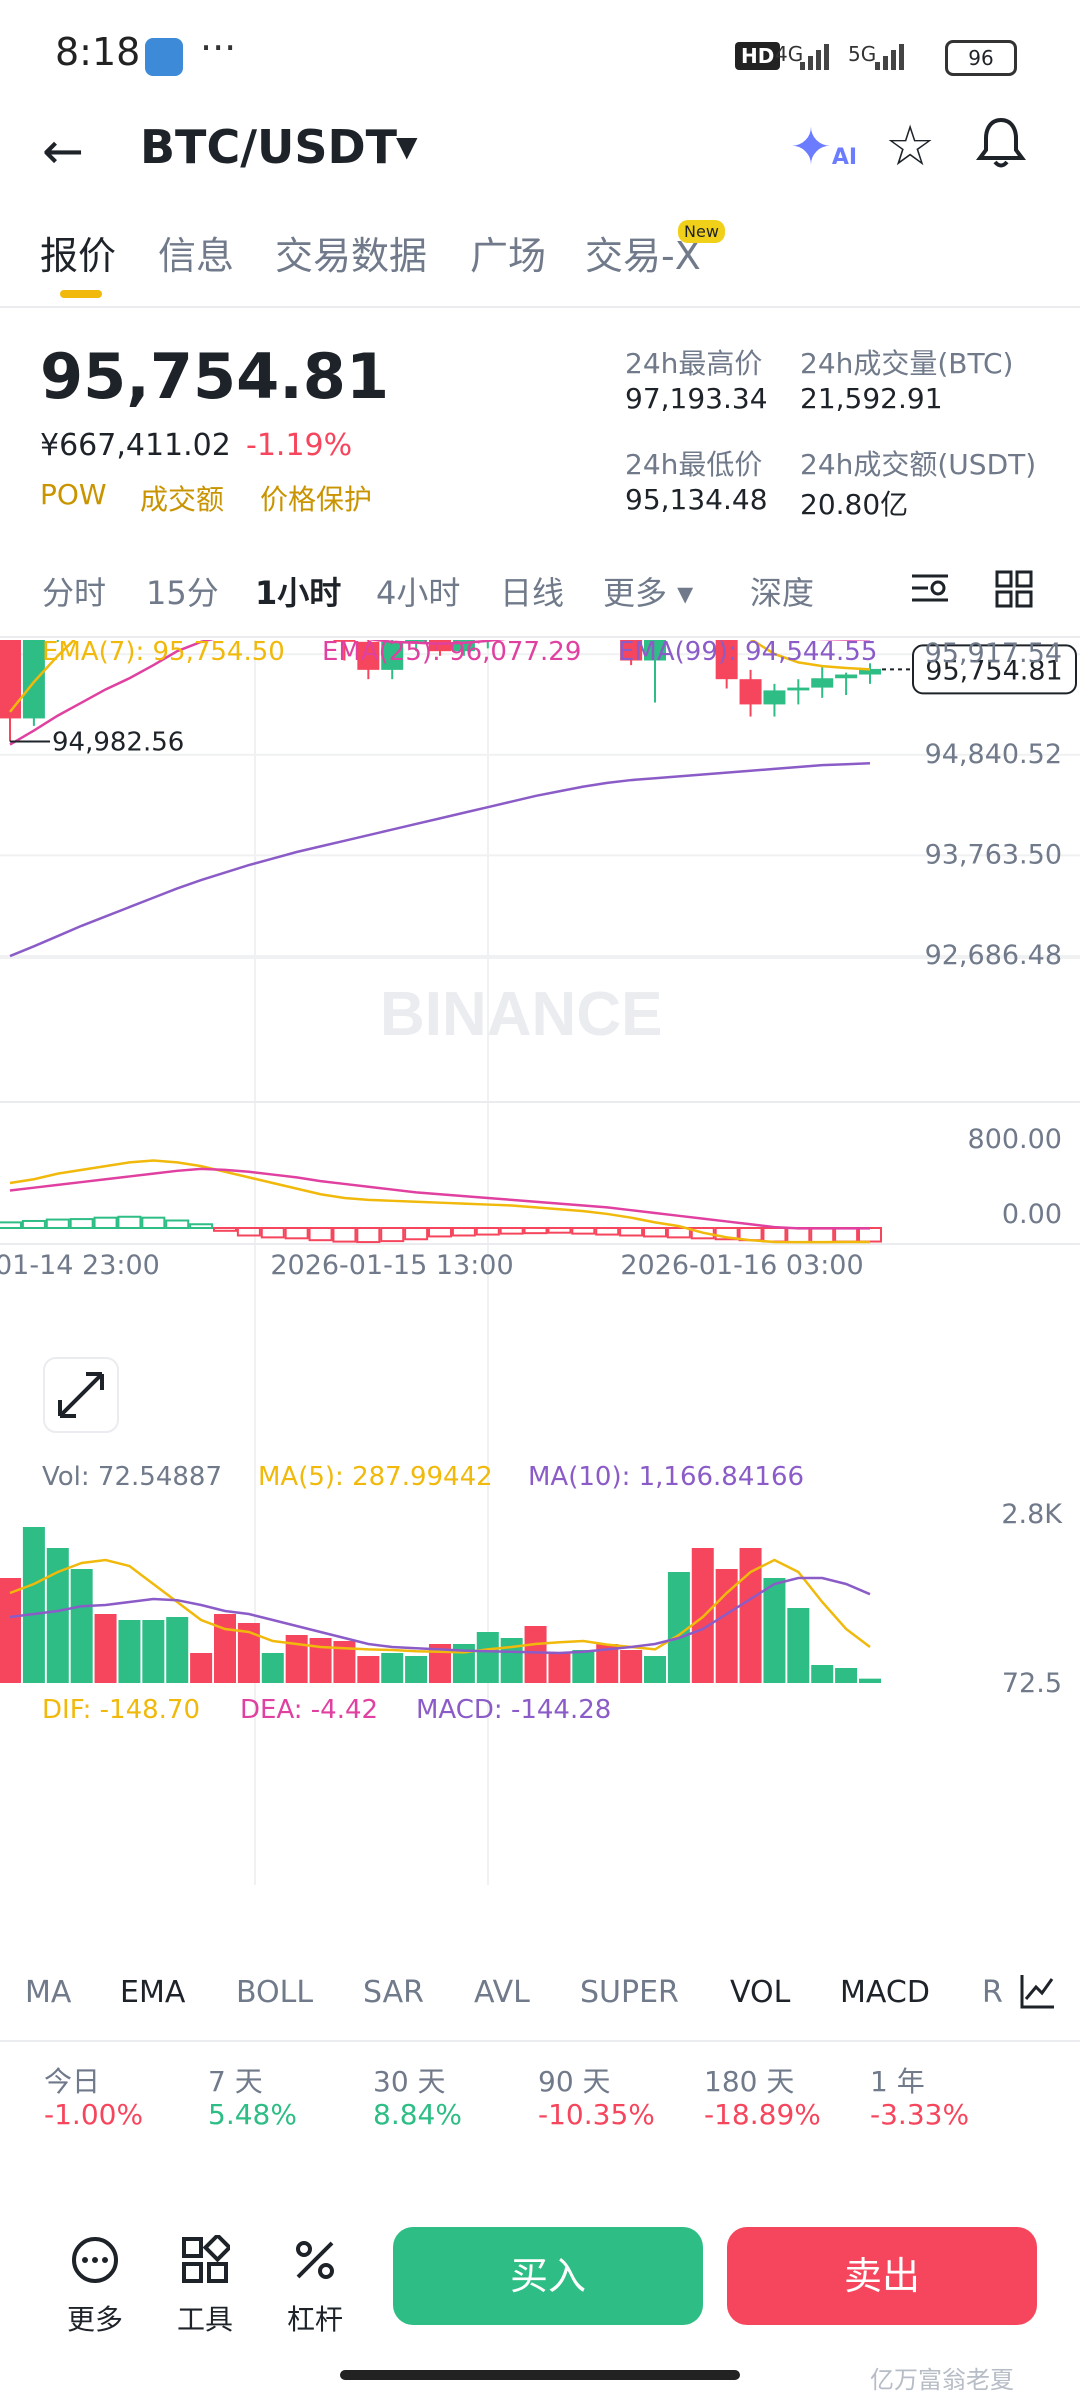 Image resolution: width=1080 pixels, height=2400 pixels. Describe the element at coordinates (532, 593) in the screenshot. I see `period-1d: 日线` at that location.